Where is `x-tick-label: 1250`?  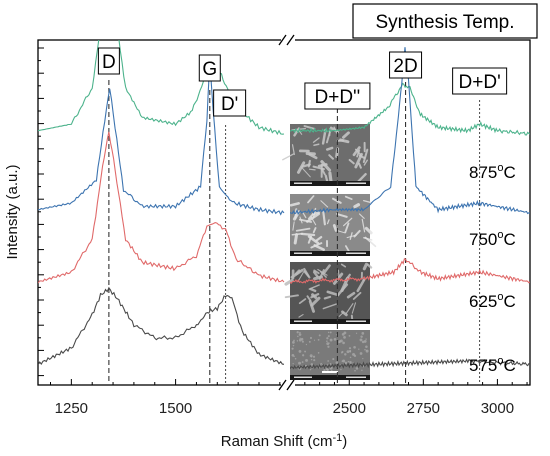
x-tick-label: 1250 is located at coordinates (71, 408).